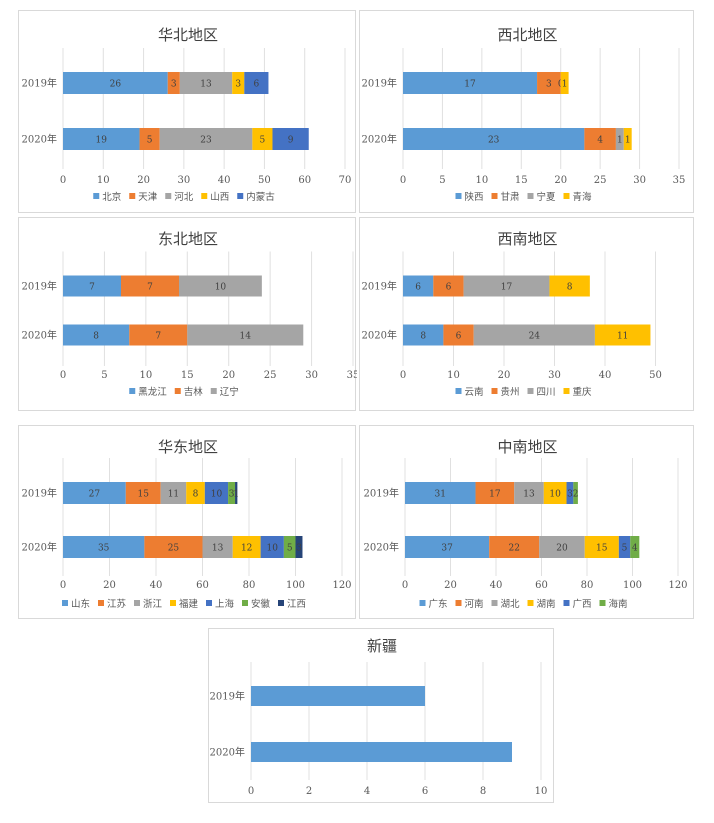 The width and height of the screenshot is (714, 823). What do you see at coordinates (295, 585) in the screenshot?
I see `x-tick-label: 100` at bounding box center [295, 585].